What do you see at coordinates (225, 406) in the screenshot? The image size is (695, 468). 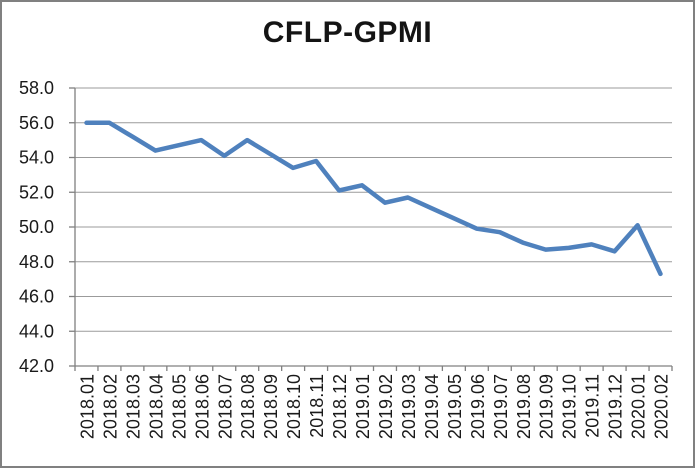 I see `x-tick-label: 2018.07` at bounding box center [225, 406].